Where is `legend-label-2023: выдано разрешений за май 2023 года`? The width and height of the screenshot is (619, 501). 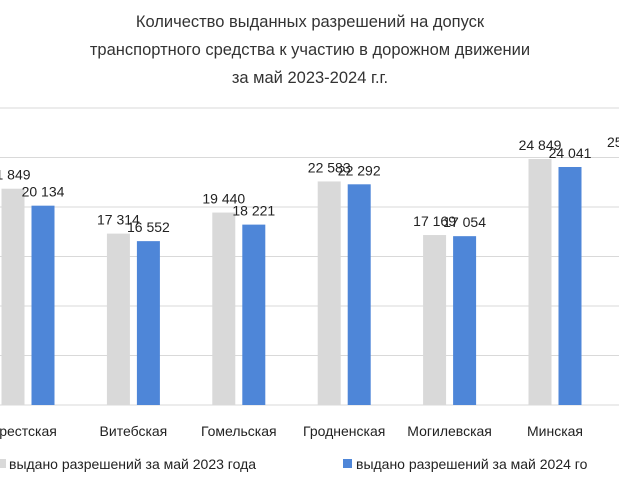
legend-label-2023: выдано разрешений за май 2023 года is located at coordinates (132, 464).